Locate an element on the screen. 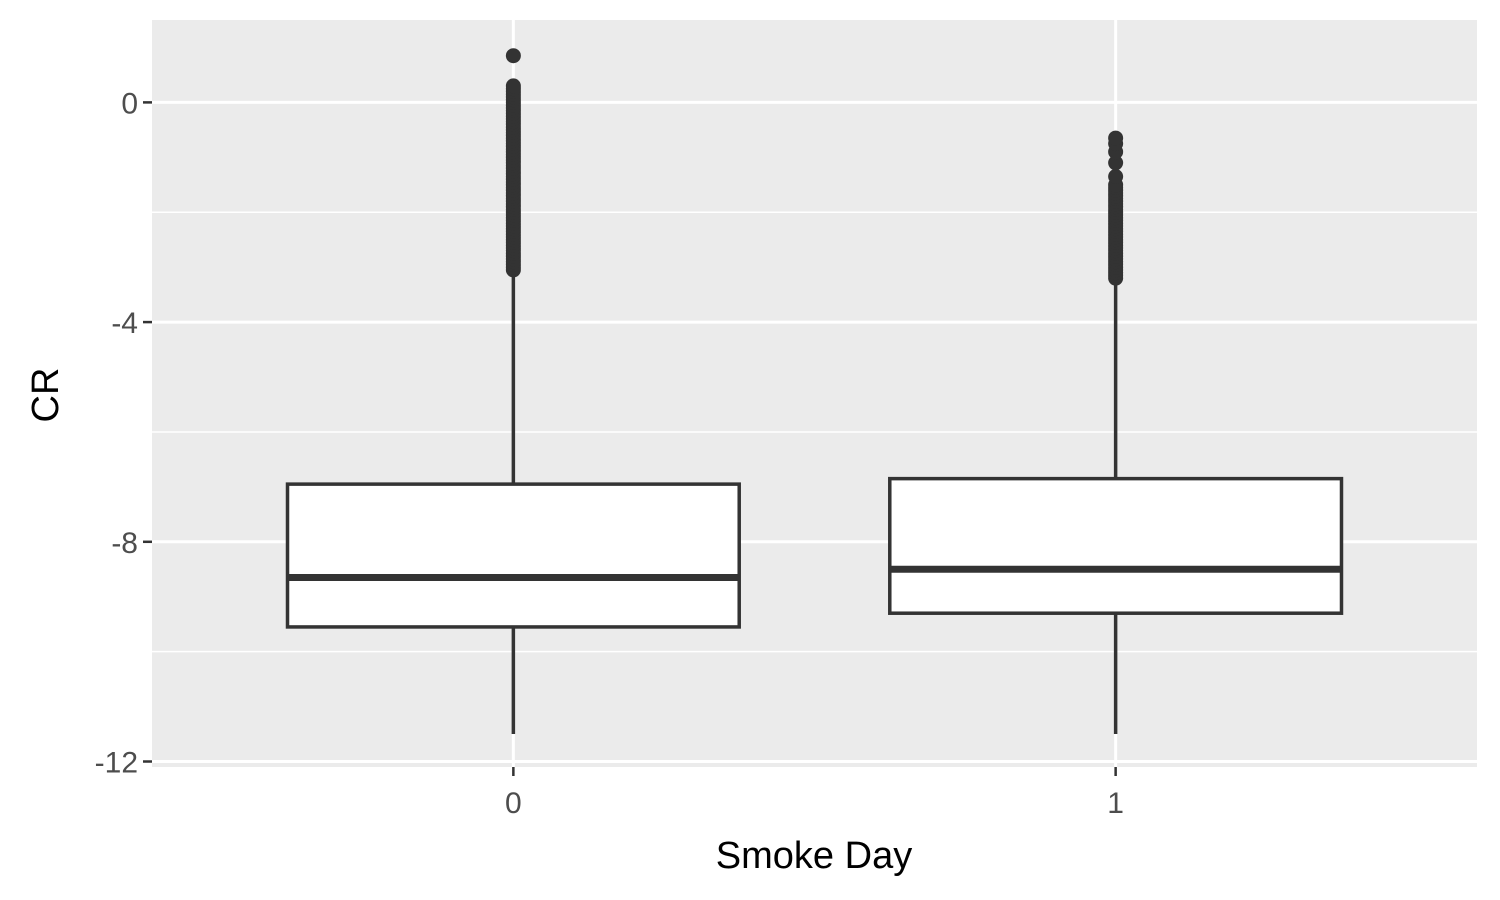 The width and height of the screenshot is (1500, 900). y-tick-label: -8 is located at coordinates (124, 543).